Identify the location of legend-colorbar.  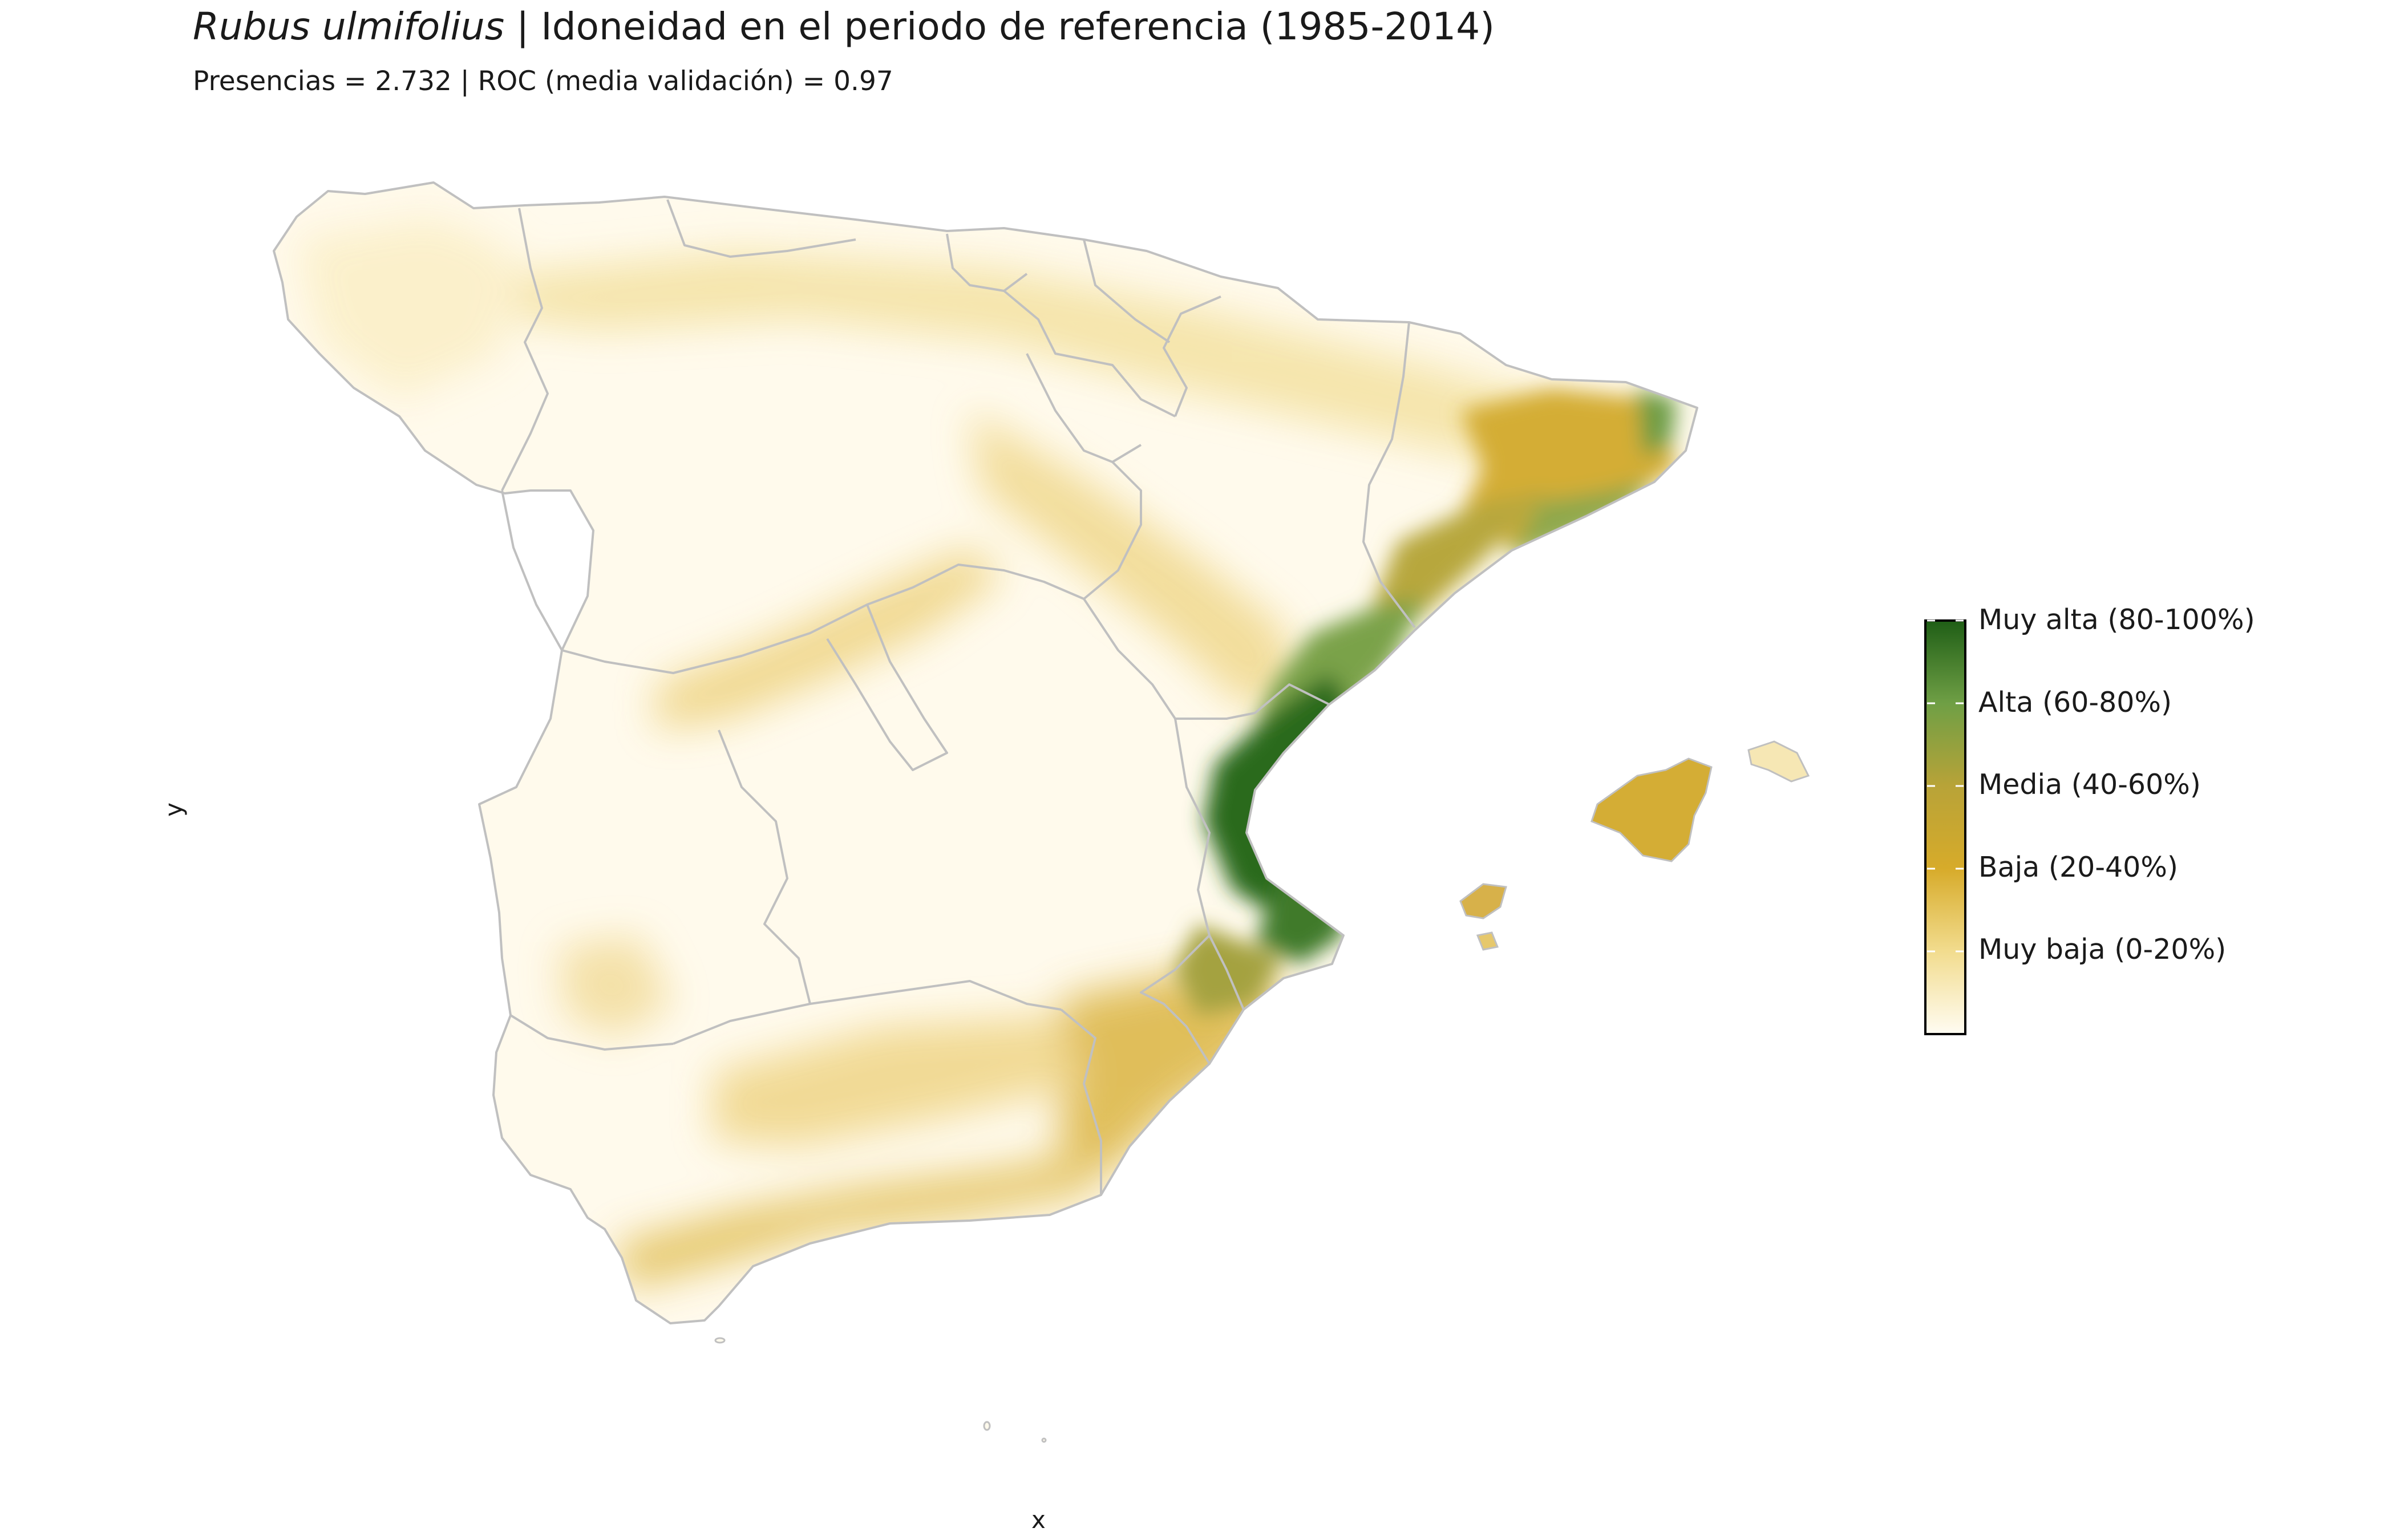
(1945, 827).